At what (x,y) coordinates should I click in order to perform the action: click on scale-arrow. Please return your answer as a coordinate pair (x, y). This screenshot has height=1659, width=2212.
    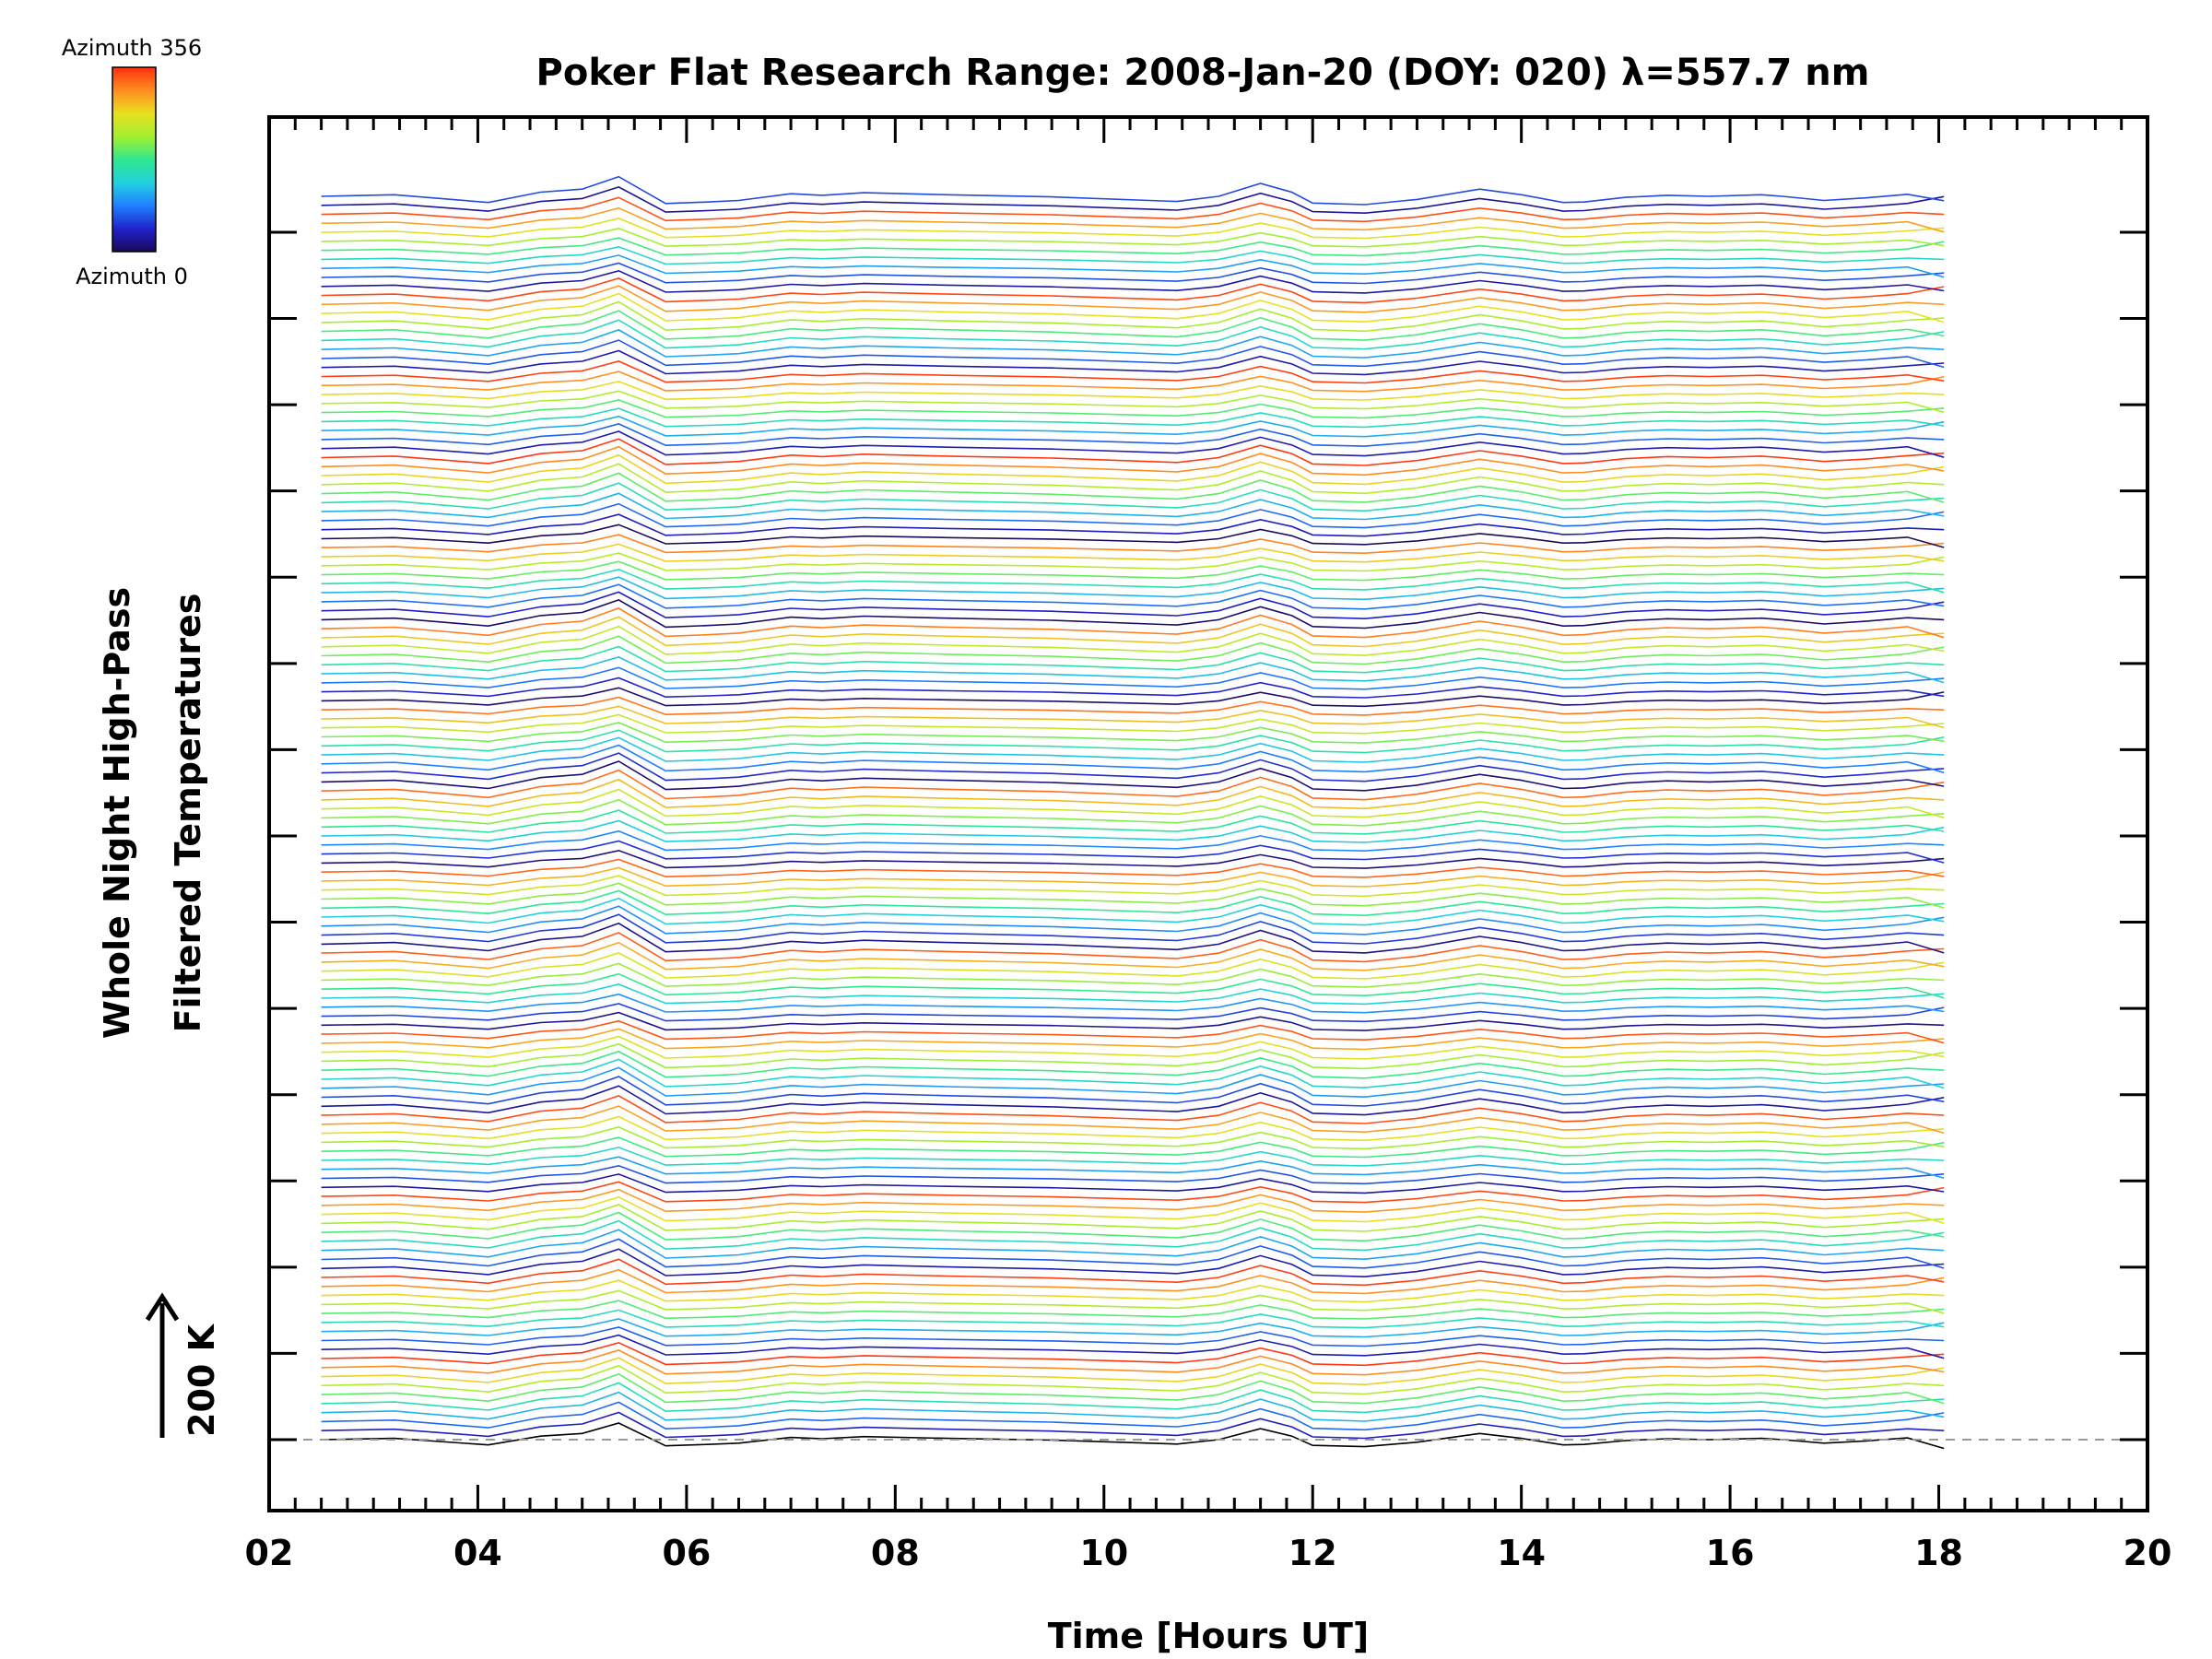
    Looking at the image, I should click on (162, 1365).